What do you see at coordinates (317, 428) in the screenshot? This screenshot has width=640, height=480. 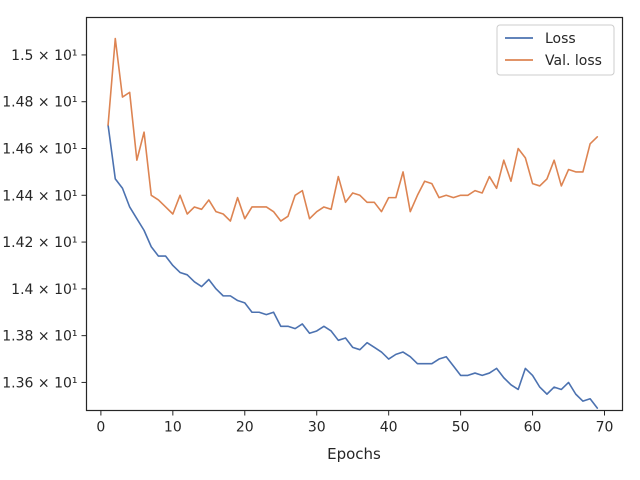 I see `x-tick-label: 30` at bounding box center [317, 428].